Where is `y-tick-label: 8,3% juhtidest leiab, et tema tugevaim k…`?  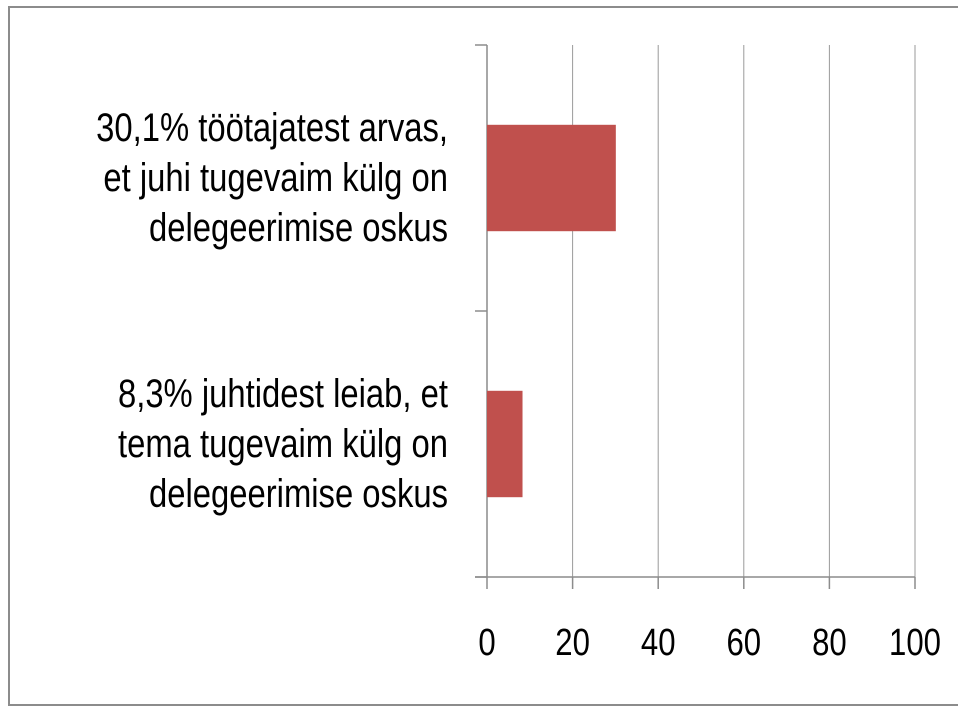 y-tick-label: 8,3% juhtidest leiab, et tema tugevaim k… is located at coordinates (282, 444).